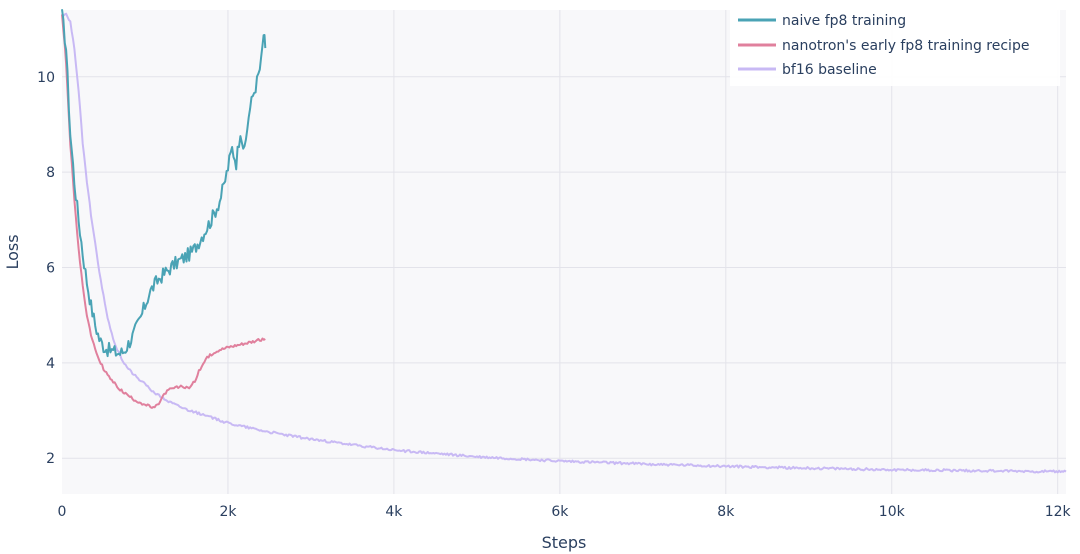  What do you see at coordinates (564, 542) in the screenshot?
I see `x-axis-title: Steps` at bounding box center [564, 542].